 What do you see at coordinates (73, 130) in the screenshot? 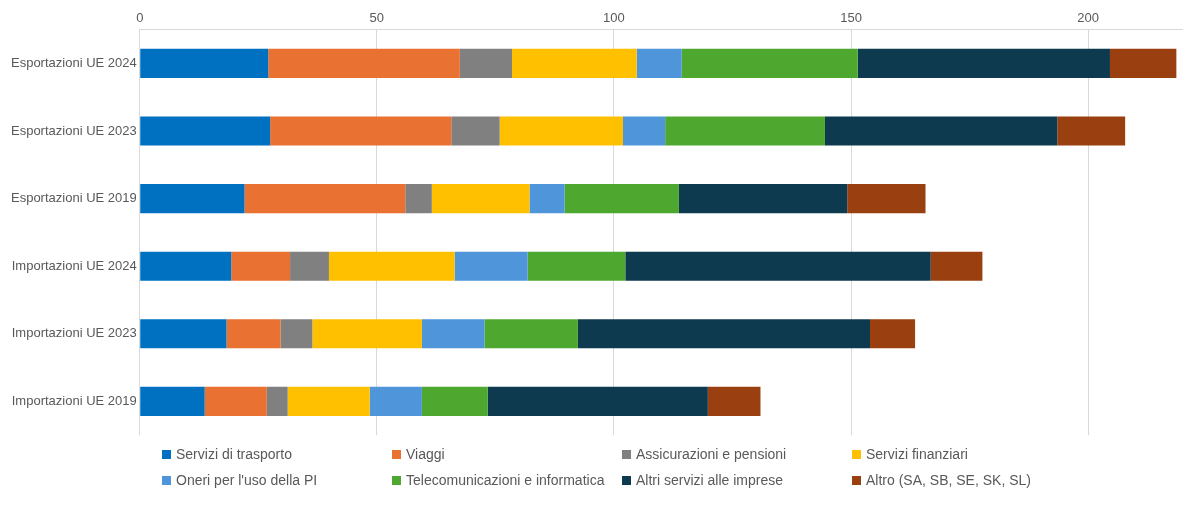
I see `y-tick-label: Esportazioni UE 2023` at bounding box center [73, 130].